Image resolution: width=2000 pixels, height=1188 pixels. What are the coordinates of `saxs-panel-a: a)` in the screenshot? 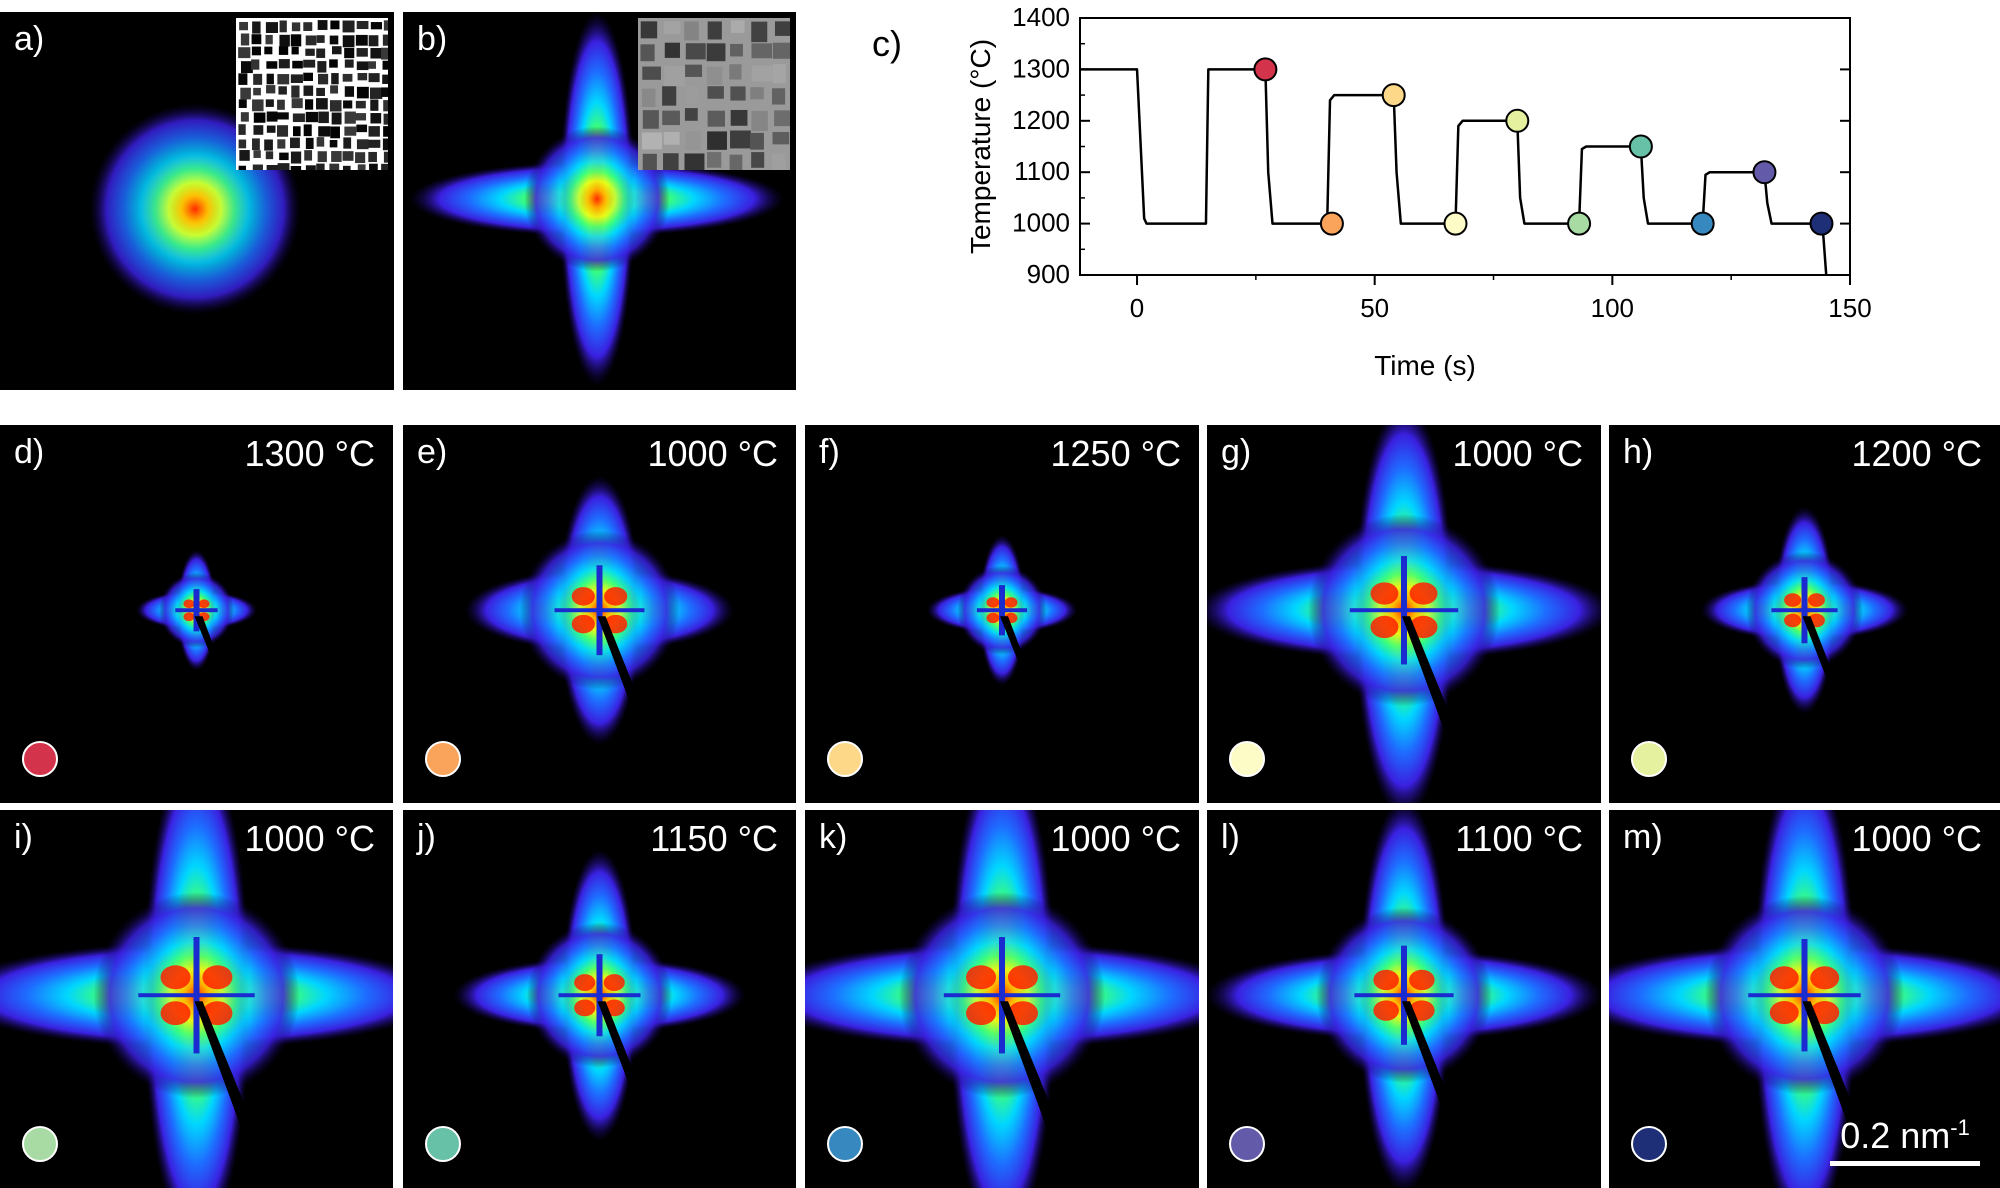 It's located at (197, 201).